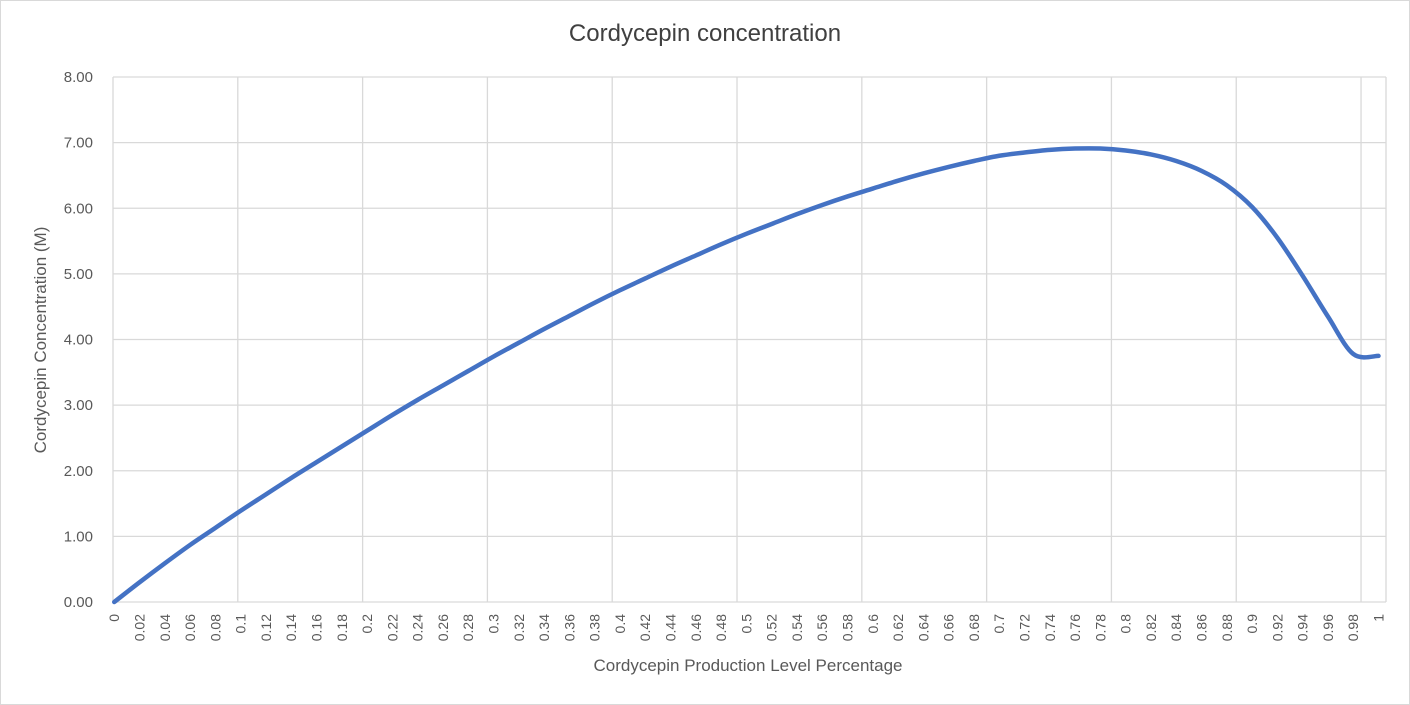 Image resolution: width=1410 pixels, height=705 pixels. I want to click on x-tick-label: 0.7, so click(999, 624).